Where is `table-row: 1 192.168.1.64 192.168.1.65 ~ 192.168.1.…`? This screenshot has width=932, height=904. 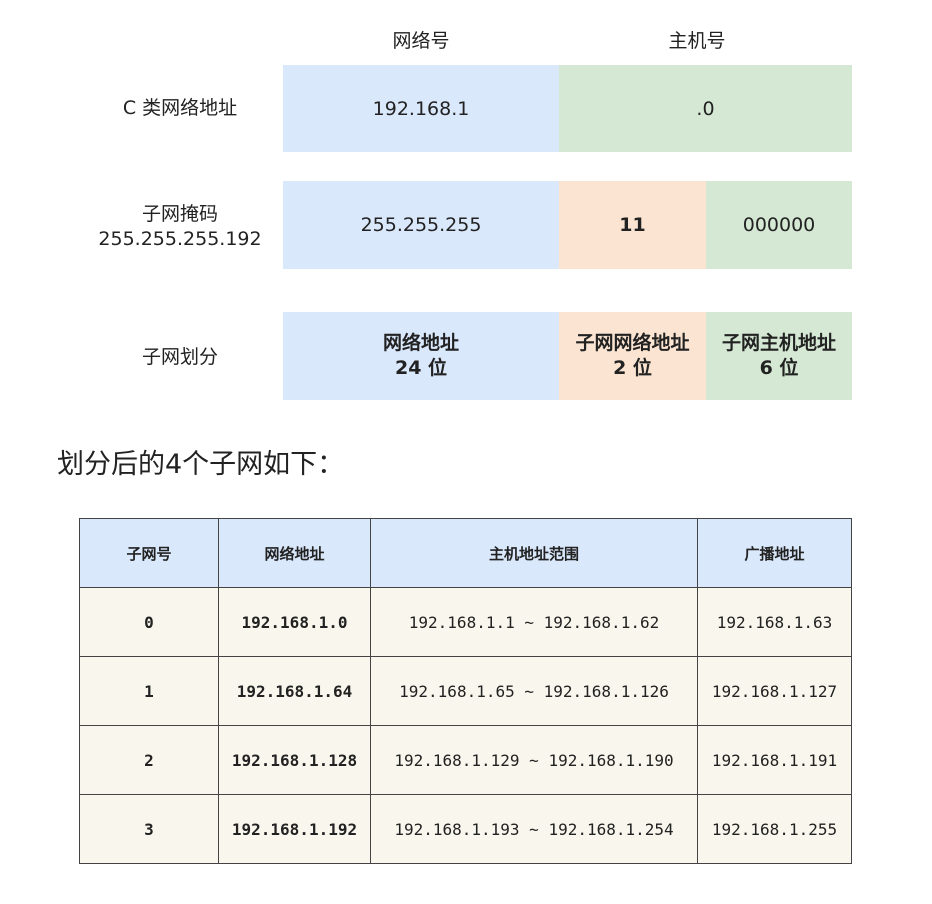
table-row: 1 192.168.1.64 192.168.1.65 ~ 192.168.1.… is located at coordinates (465, 691).